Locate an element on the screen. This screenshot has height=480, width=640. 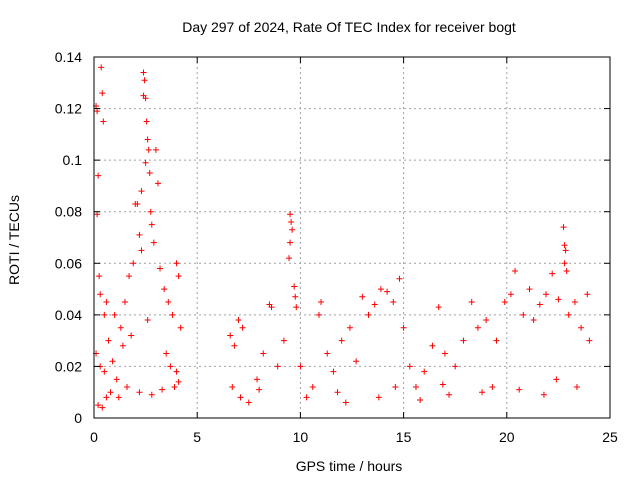
y-tick-label: 0.12 is located at coordinates (68, 109).